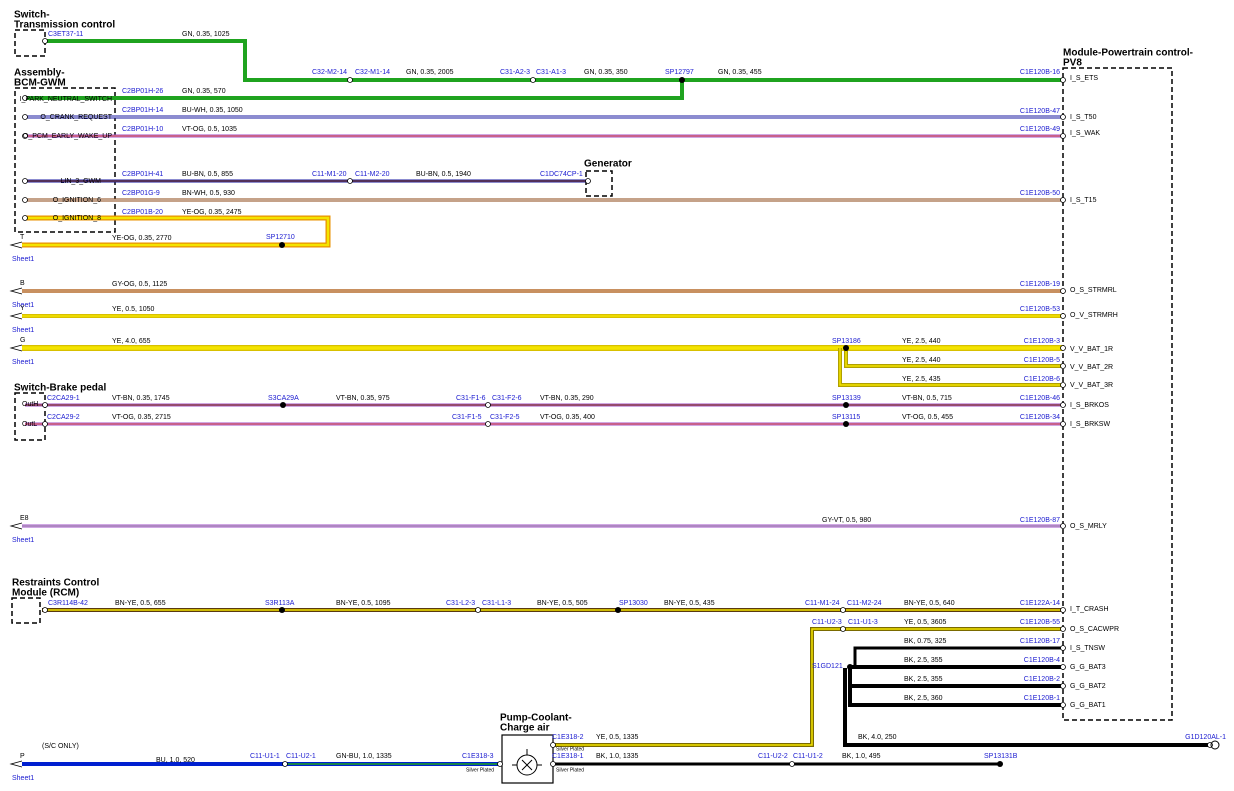  What do you see at coordinates (45, 593) in the screenshot?
I see `component-name: Module (RCM)` at bounding box center [45, 593].